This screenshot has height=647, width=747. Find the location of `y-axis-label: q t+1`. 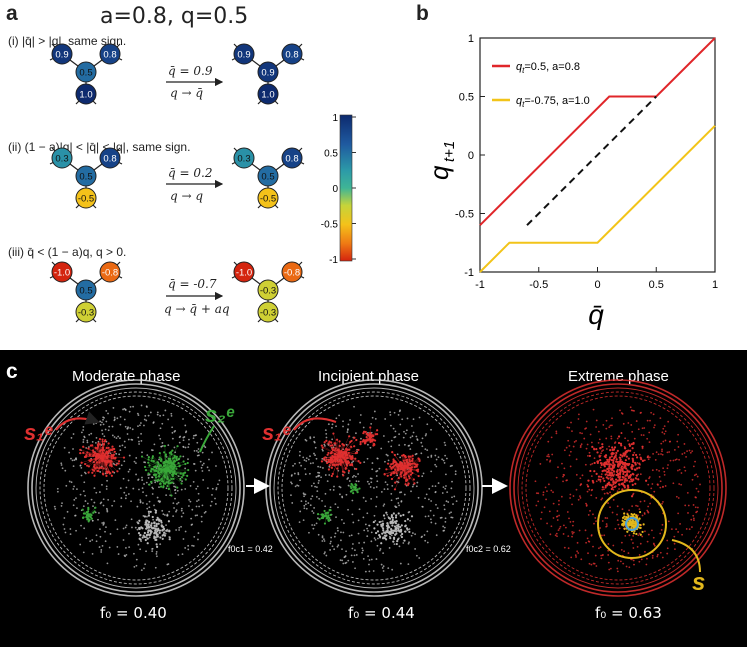

y-axis-label: q t+1 is located at coordinates (441, 160).